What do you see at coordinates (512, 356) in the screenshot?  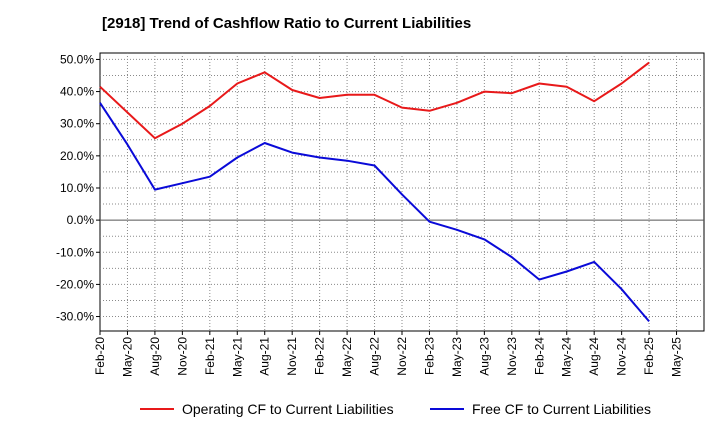 I see `x-tick-label: Nov-23` at bounding box center [512, 356].